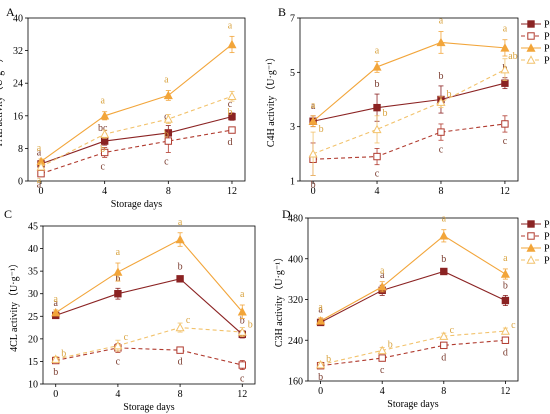  I want to click on y-tick-label: 400, so click(295, 259).